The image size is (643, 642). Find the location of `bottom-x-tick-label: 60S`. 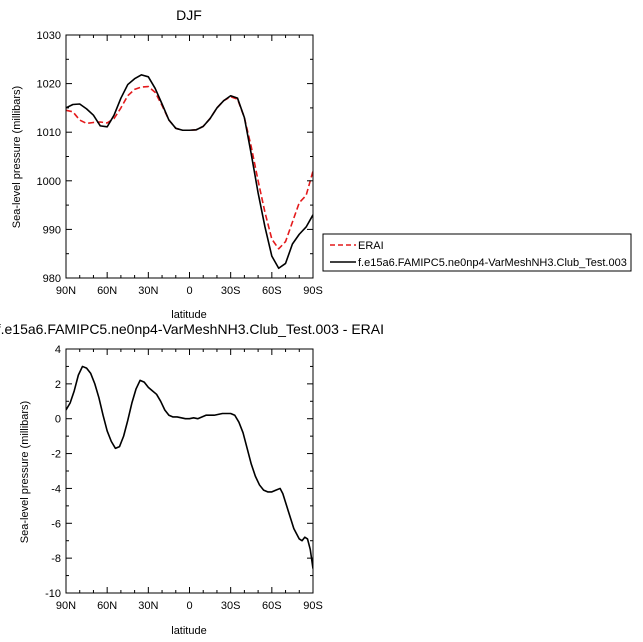

bottom-x-tick-label: 60S is located at coordinates (272, 606).